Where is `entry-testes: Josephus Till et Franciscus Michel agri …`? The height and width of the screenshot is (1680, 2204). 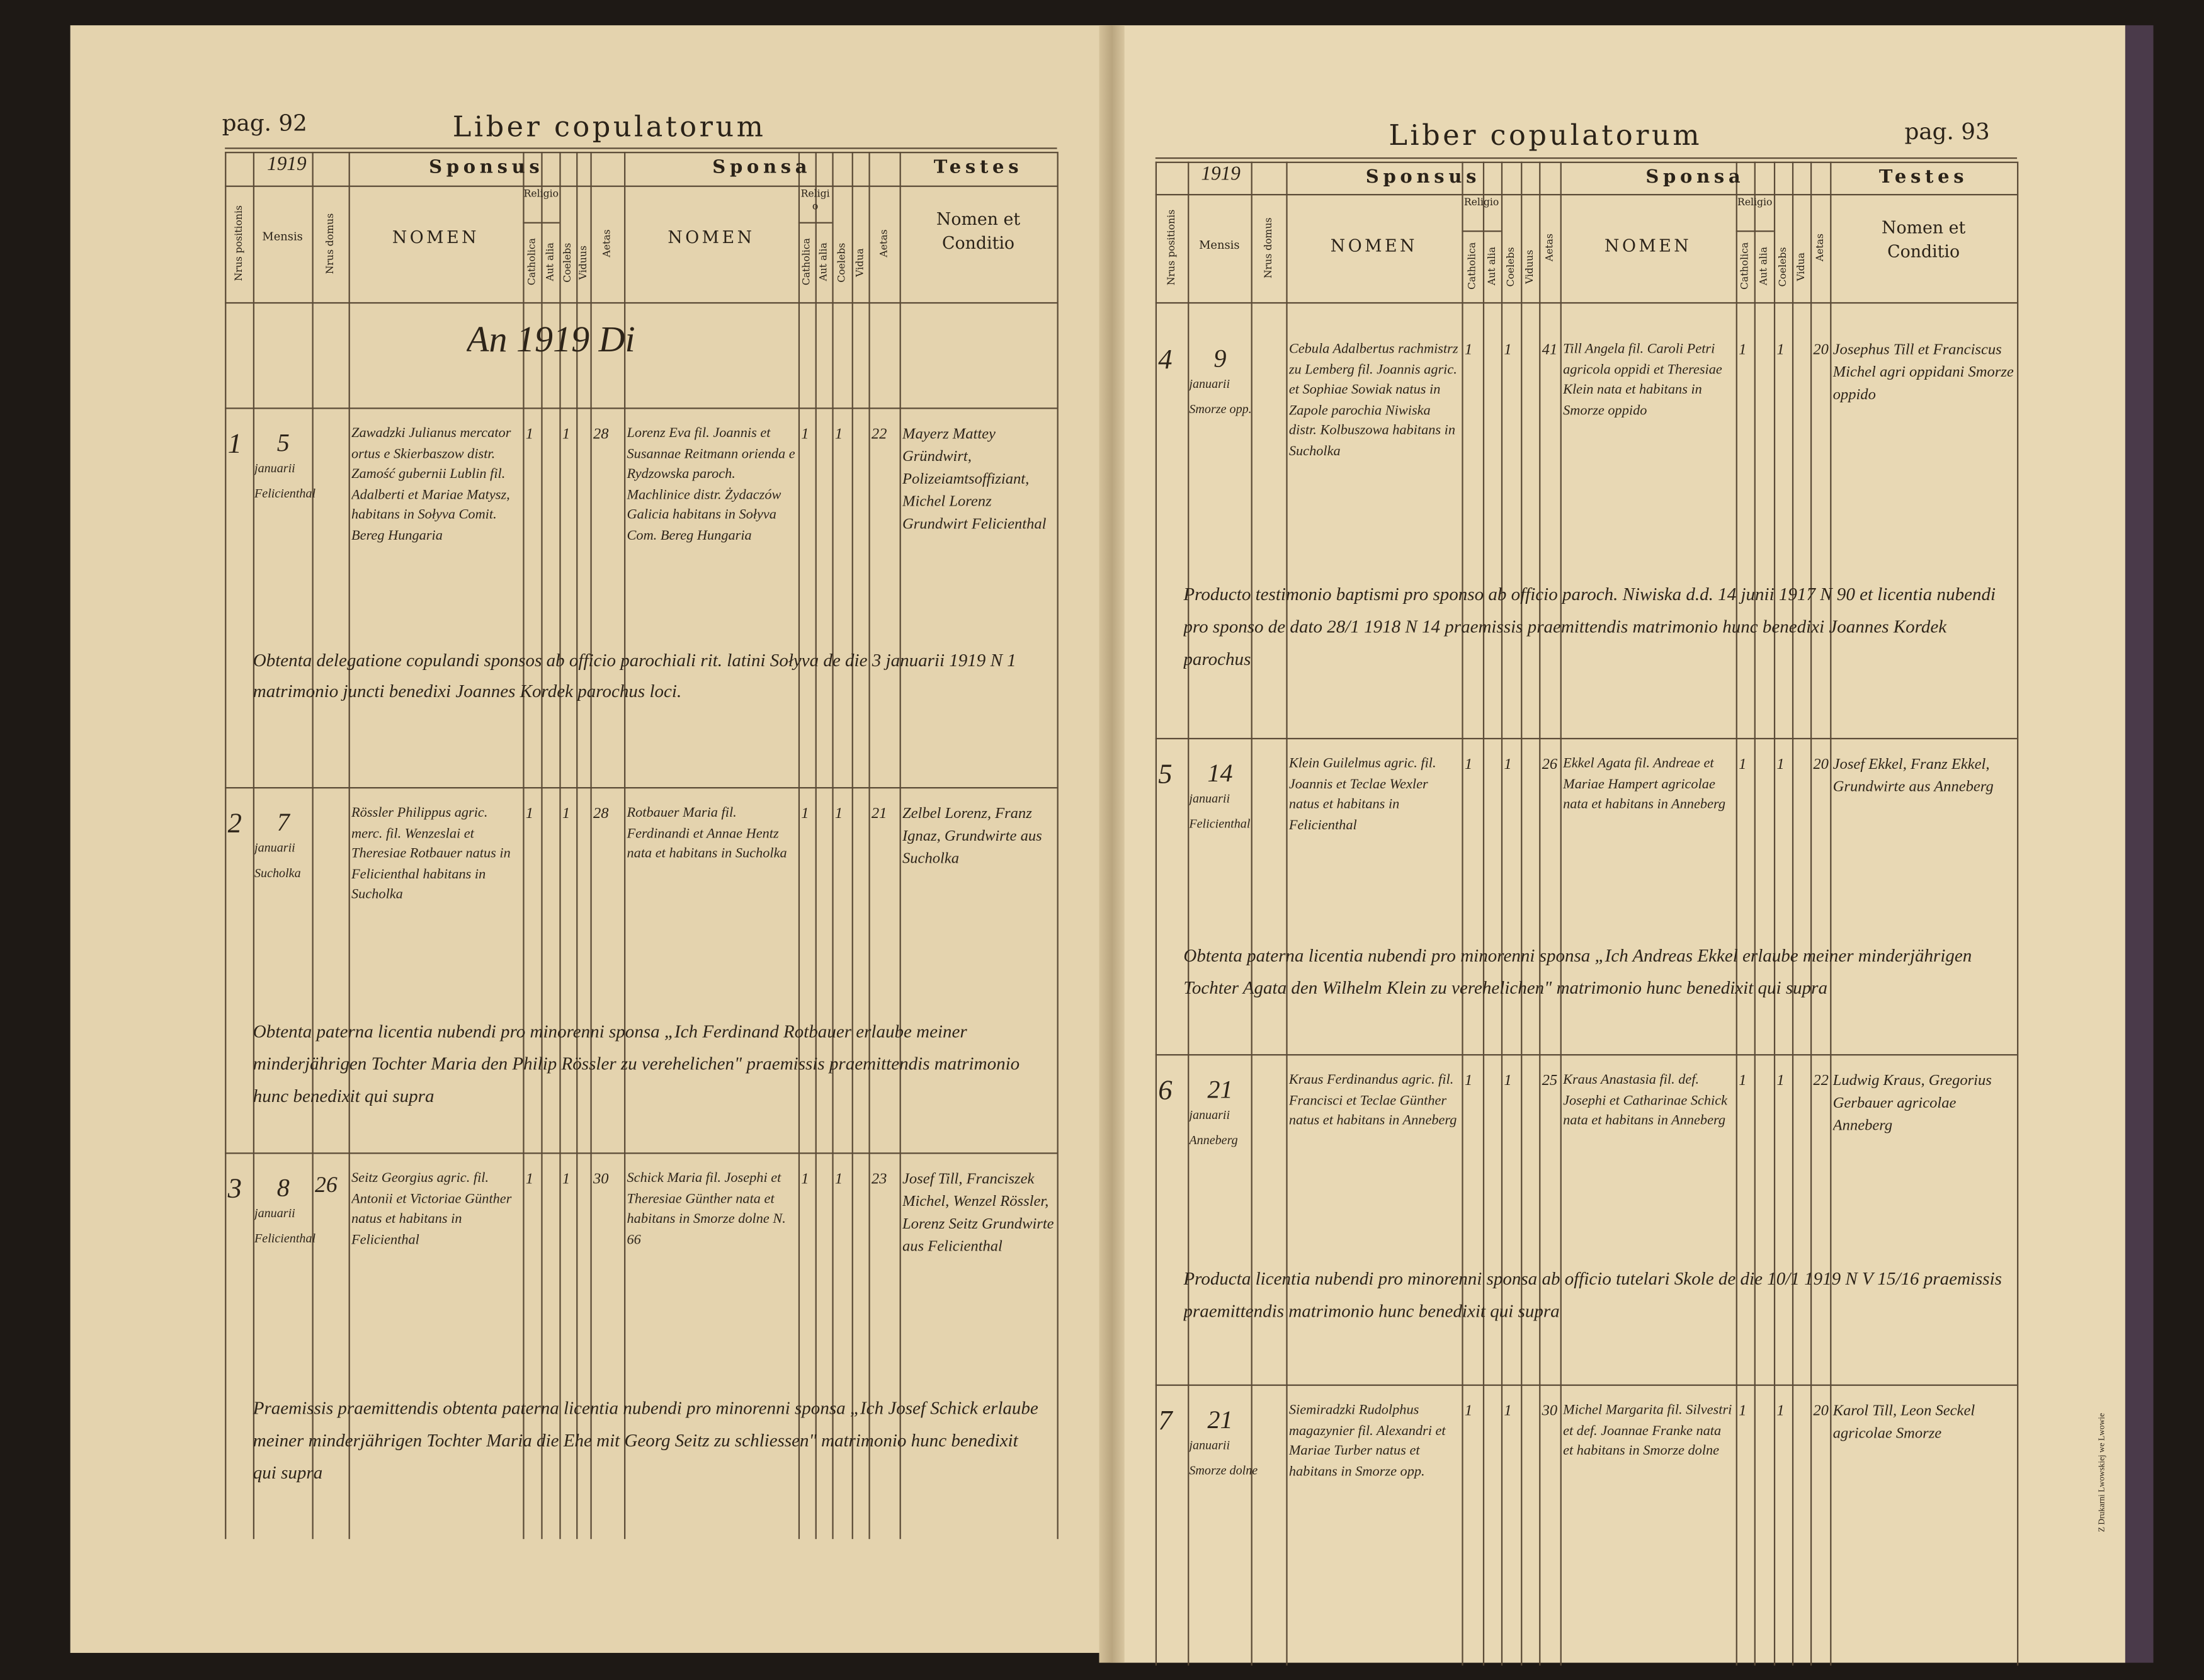
entry-testes: Josephus Till et Franciscus Michel agri … is located at coordinates (1923, 372).